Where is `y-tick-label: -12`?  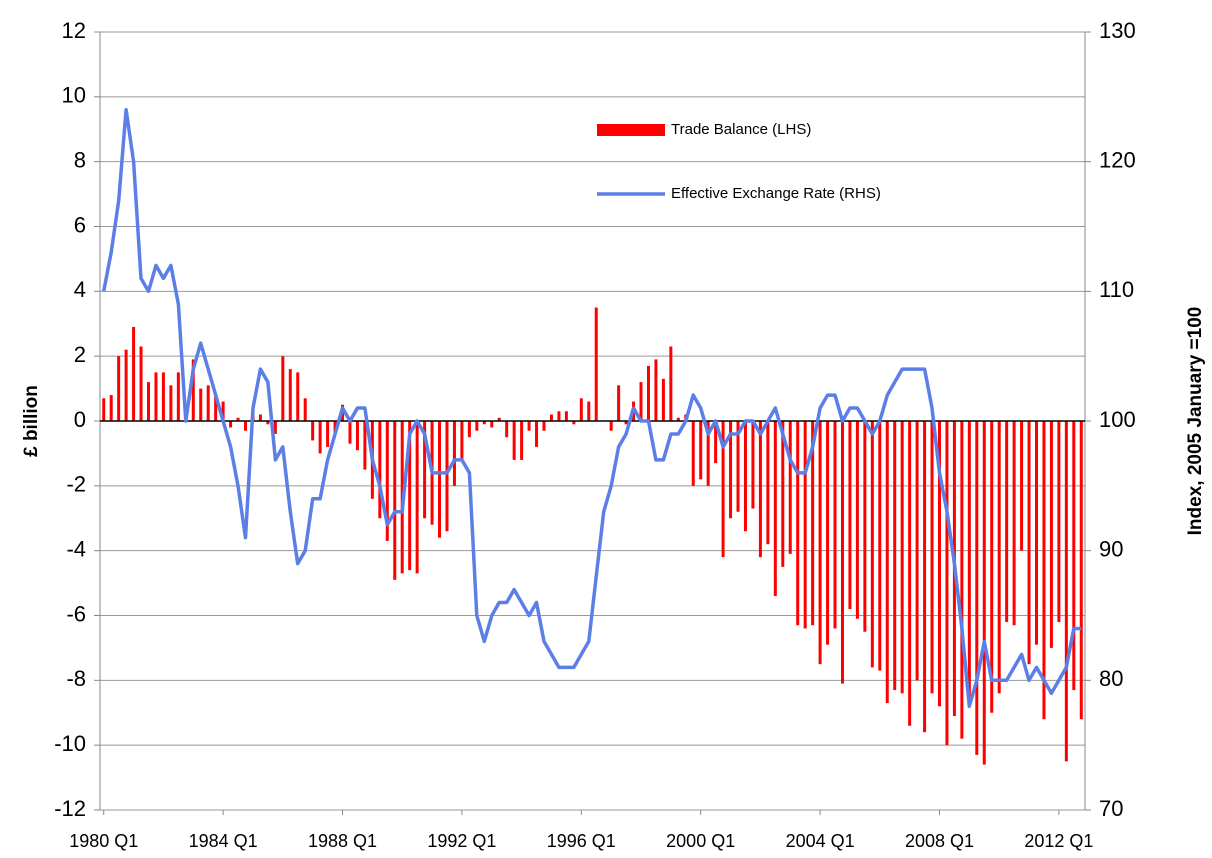
y-tick-label: -12 is located at coordinates (70, 808).